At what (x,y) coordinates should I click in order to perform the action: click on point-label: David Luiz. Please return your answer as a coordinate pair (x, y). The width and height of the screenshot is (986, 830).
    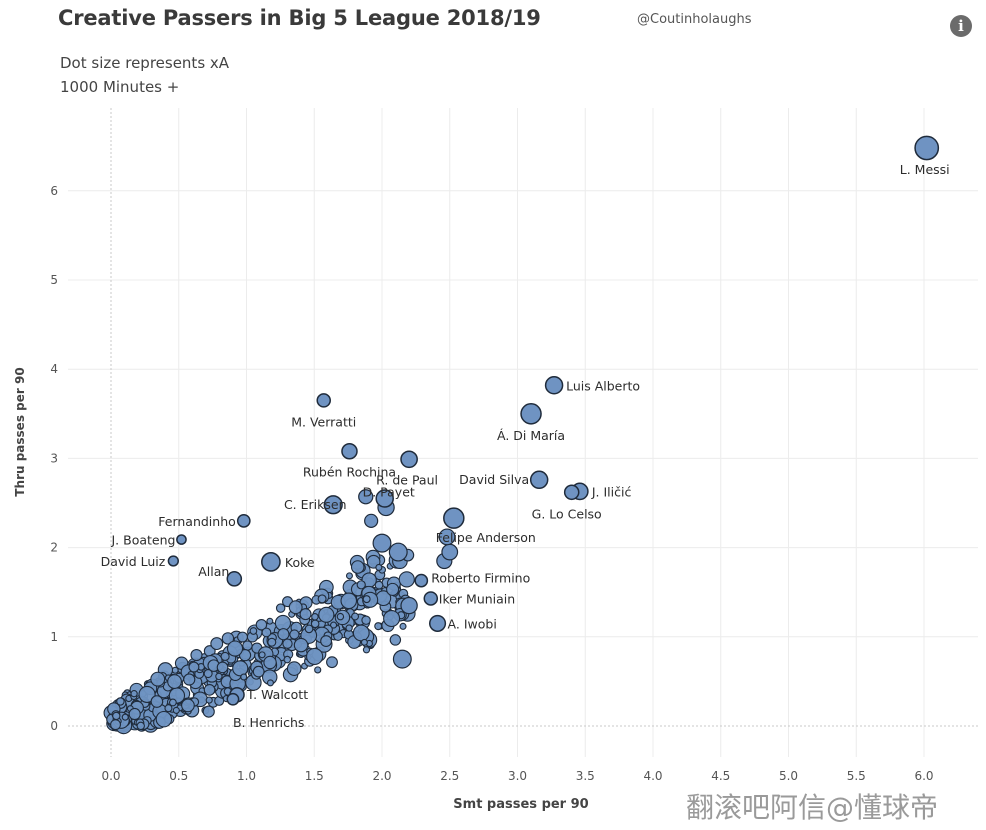
    Looking at the image, I should click on (133, 561).